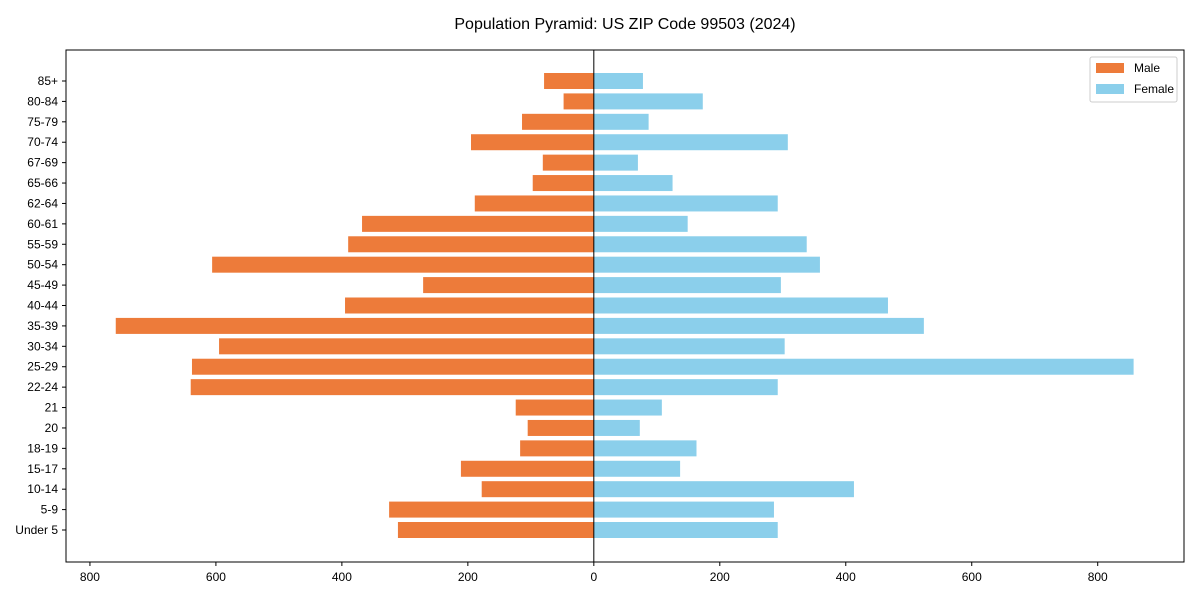 The height and width of the screenshot is (600, 1200). What do you see at coordinates (48, 81) in the screenshot?
I see `y-tick-label: 85+` at bounding box center [48, 81].